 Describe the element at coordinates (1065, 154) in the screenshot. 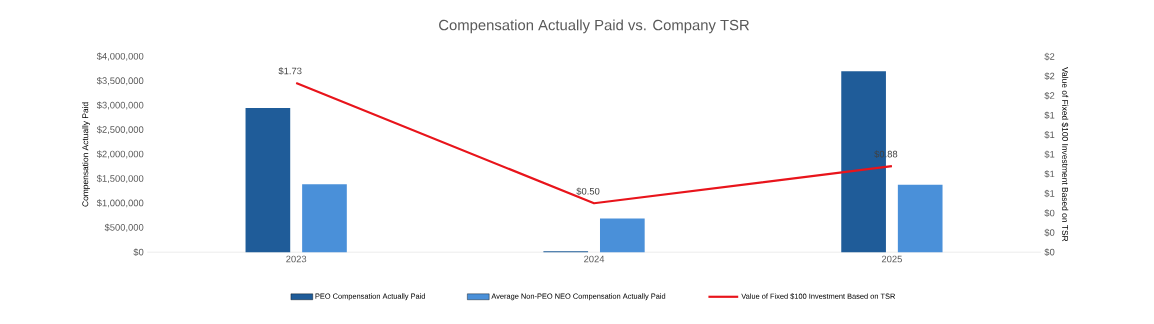

I see `y2-axis-title: Value of Fixed $100 Investment Based on TSR` at that location.